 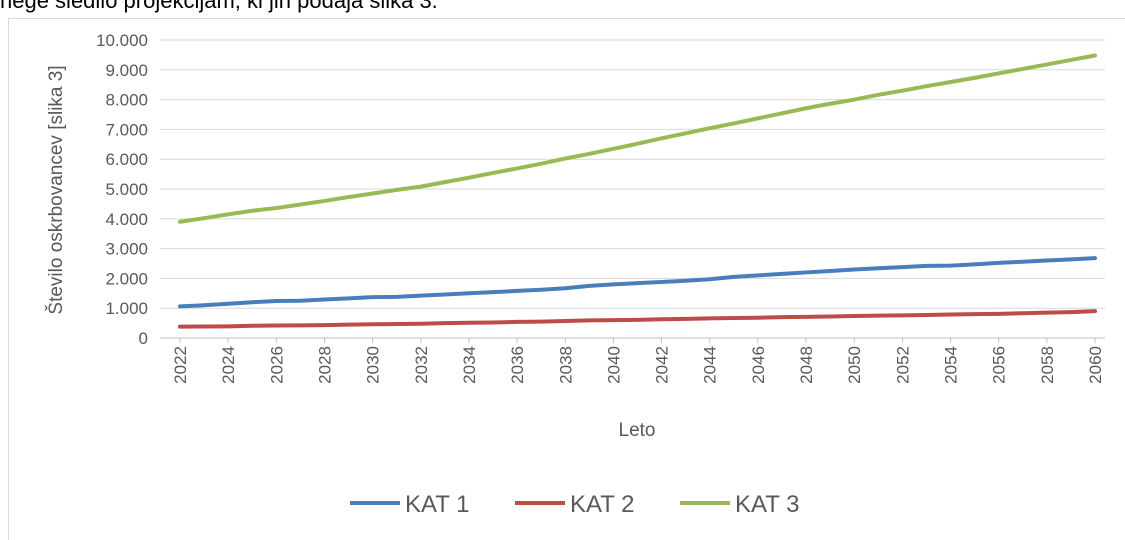 What do you see at coordinates (602, 504) in the screenshot?
I see `legend-label: KAT 2` at bounding box center [602, 504].